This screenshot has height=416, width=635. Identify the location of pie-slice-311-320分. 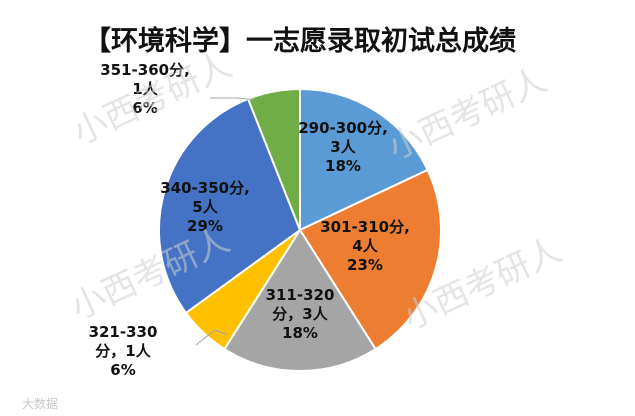
(300, 300).